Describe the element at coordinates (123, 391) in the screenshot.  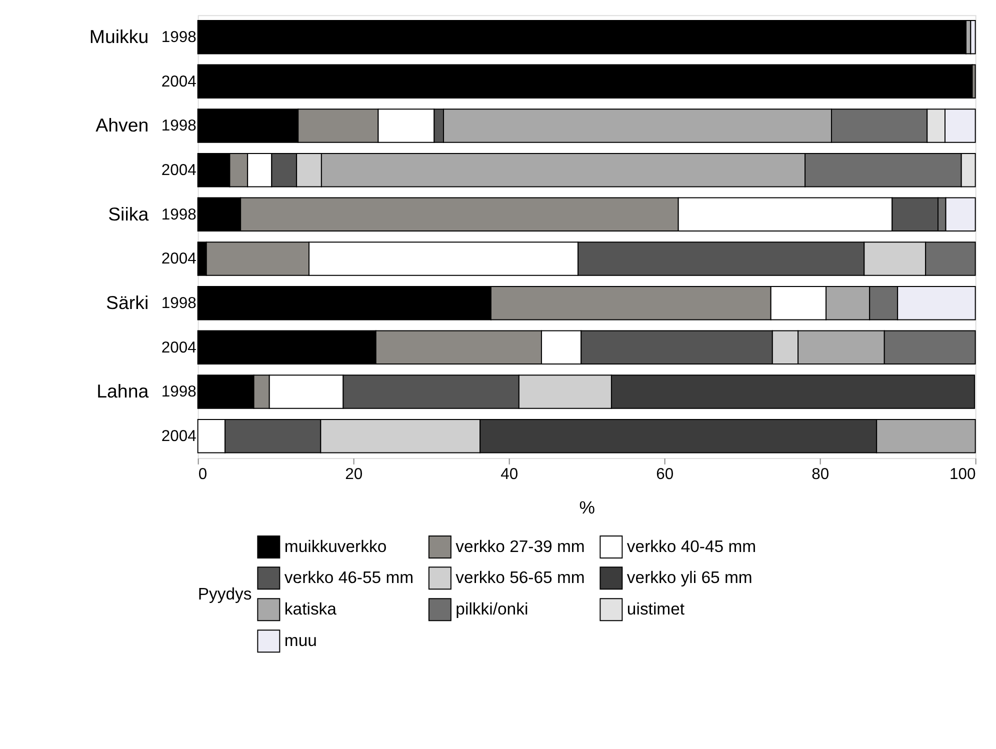
I see `text: Lahna` at that location.